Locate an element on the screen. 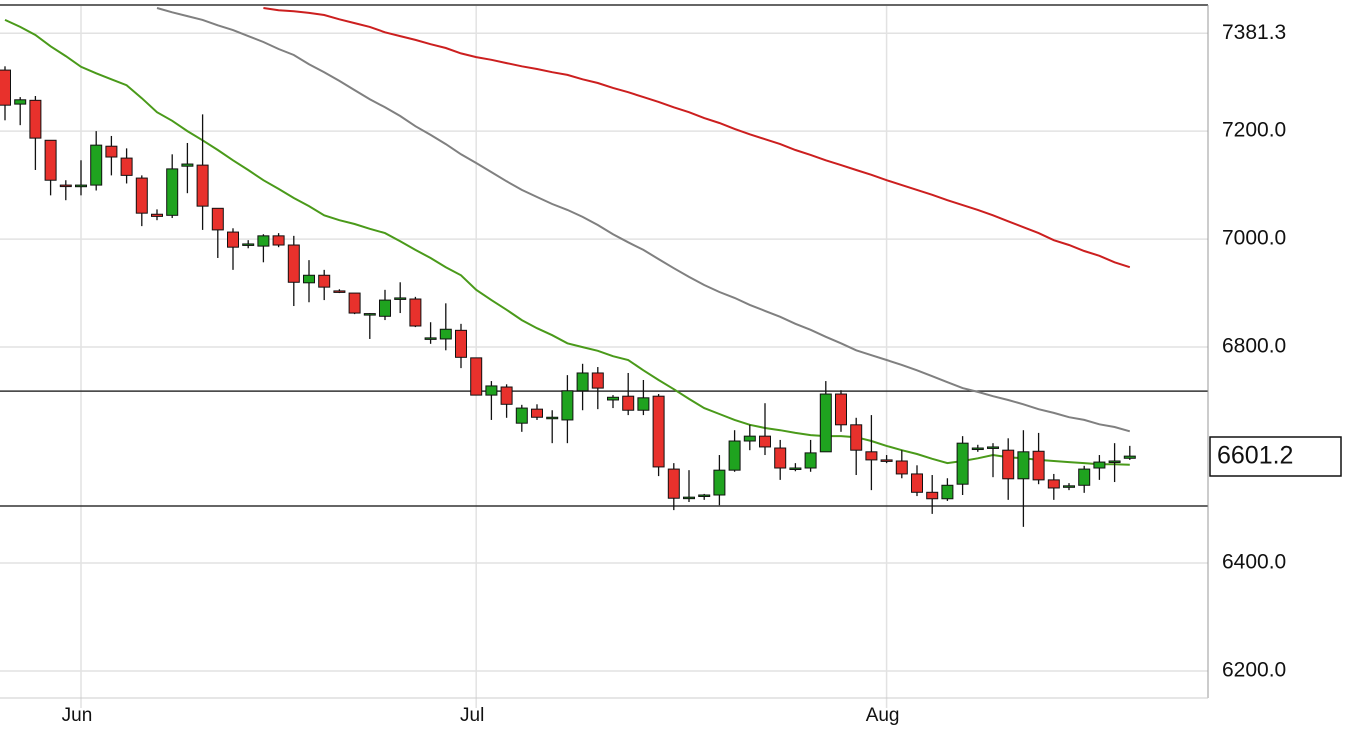 The width and height of the screenshot is (1346, 755). last-price-label: 6601.2 is located at coordinates (1255, 456).